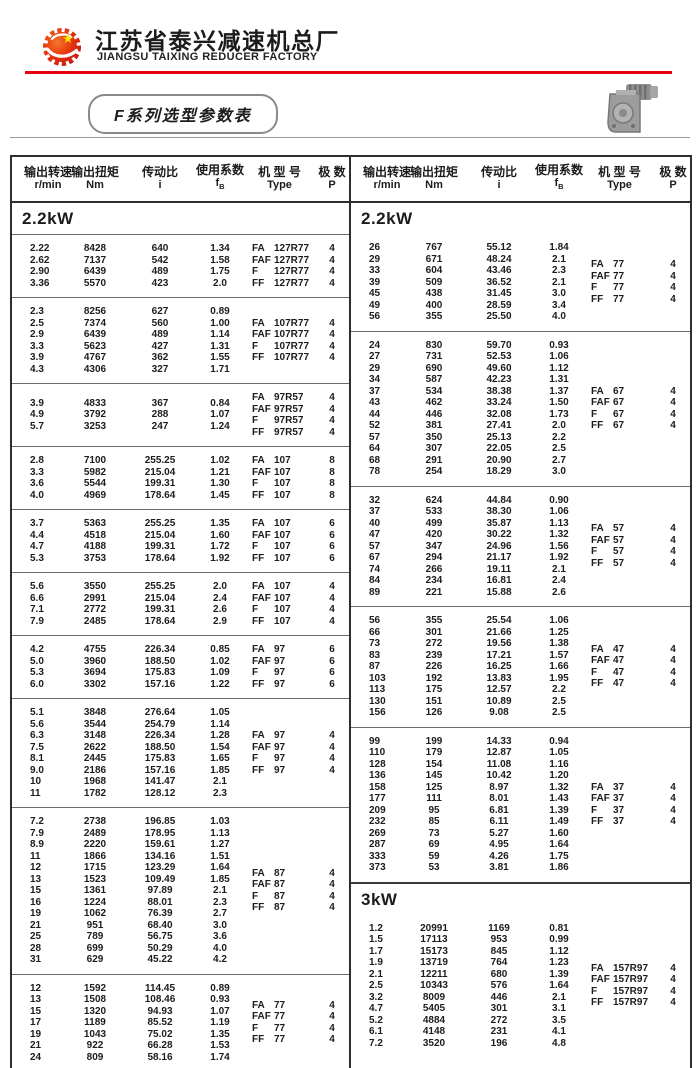  Describe the element at coordinates (480, 868) in the screenshot. I see `table-row: 373 53 3.81 1.86` at that location.